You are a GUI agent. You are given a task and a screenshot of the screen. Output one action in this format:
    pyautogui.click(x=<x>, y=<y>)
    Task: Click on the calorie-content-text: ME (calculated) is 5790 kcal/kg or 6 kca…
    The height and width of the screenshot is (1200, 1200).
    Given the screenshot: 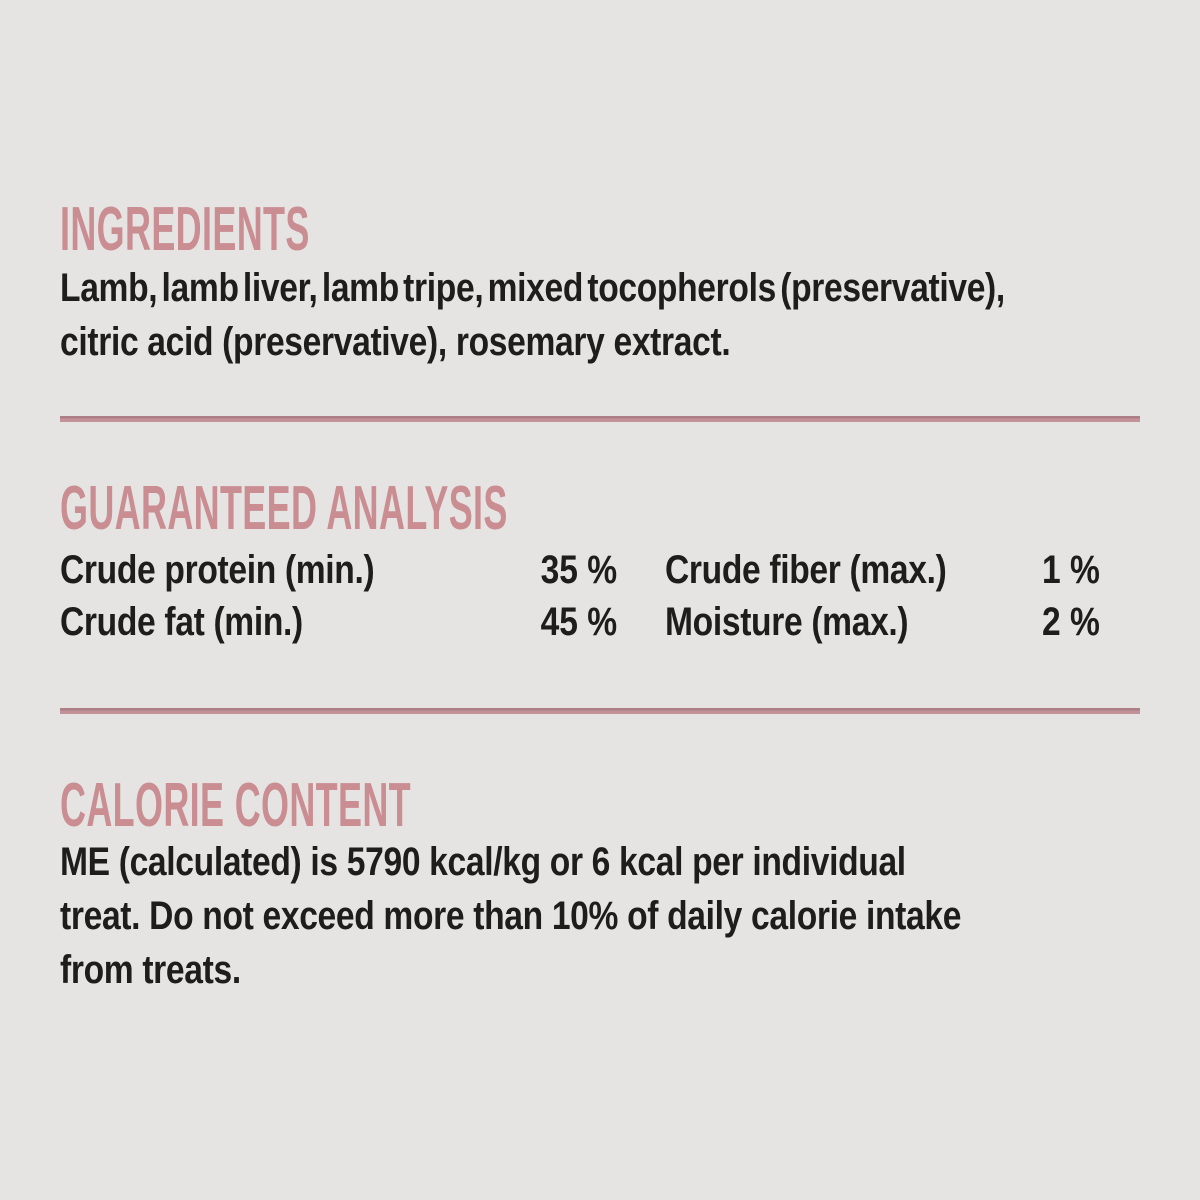 What is the action you would take?
    pyautogui.click(x=600, y=916)
    